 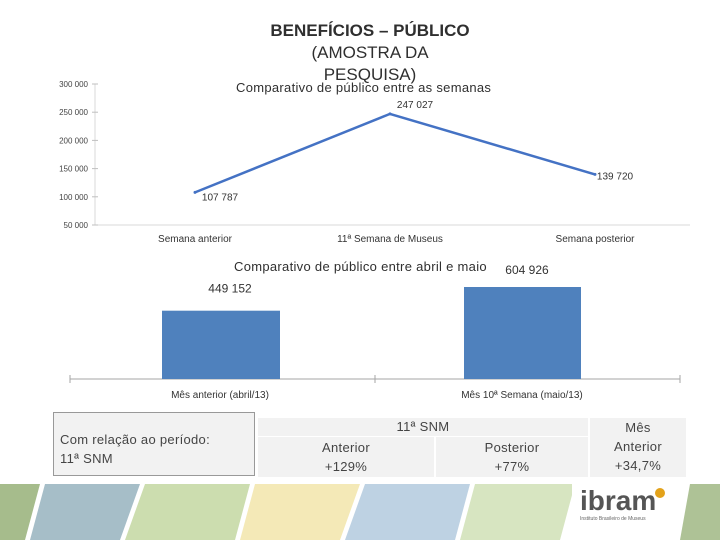 What do you see at coordinates (346, 466) in the screenshot?
I see `snm-col-value: +129%` at bounding box center [346, 466].